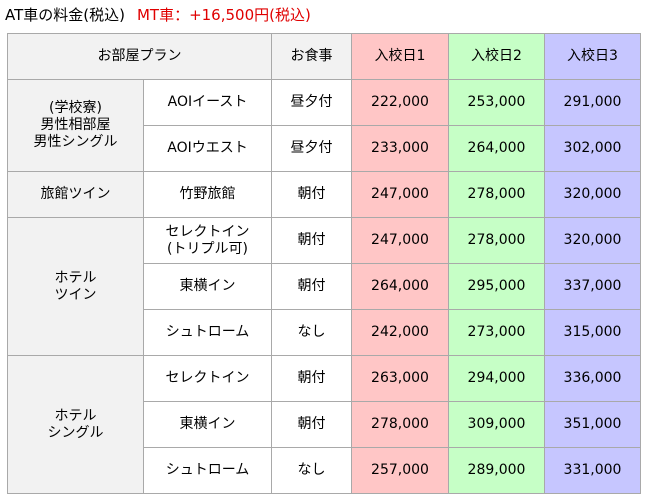 The width and height of the screenshot is (648, 498). Describe the element at coordinates (400, 286) in the screenshot. I see `price-date1-cell: 264,000` at that location.